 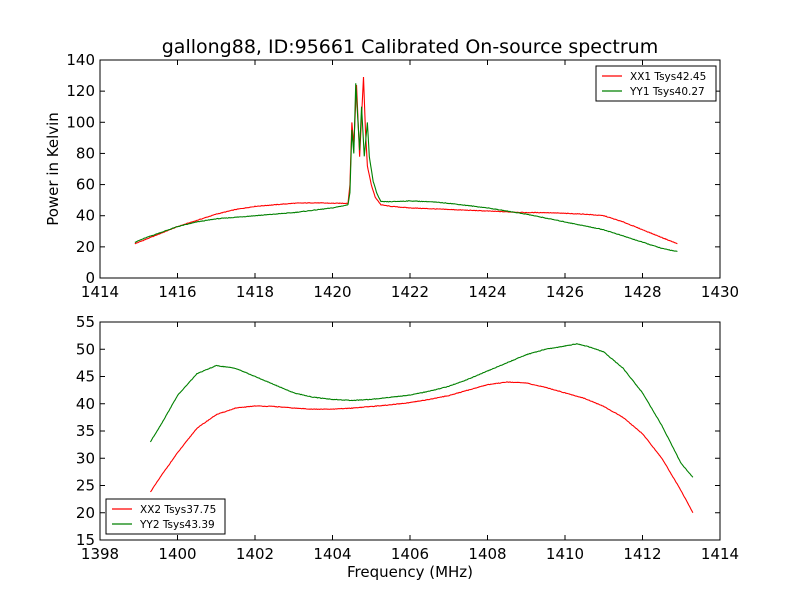 What do you see at coordinates (332, 292) in the screenshot?
I see `top-x-tick-label: 1420` at bounding box center [332, 292].